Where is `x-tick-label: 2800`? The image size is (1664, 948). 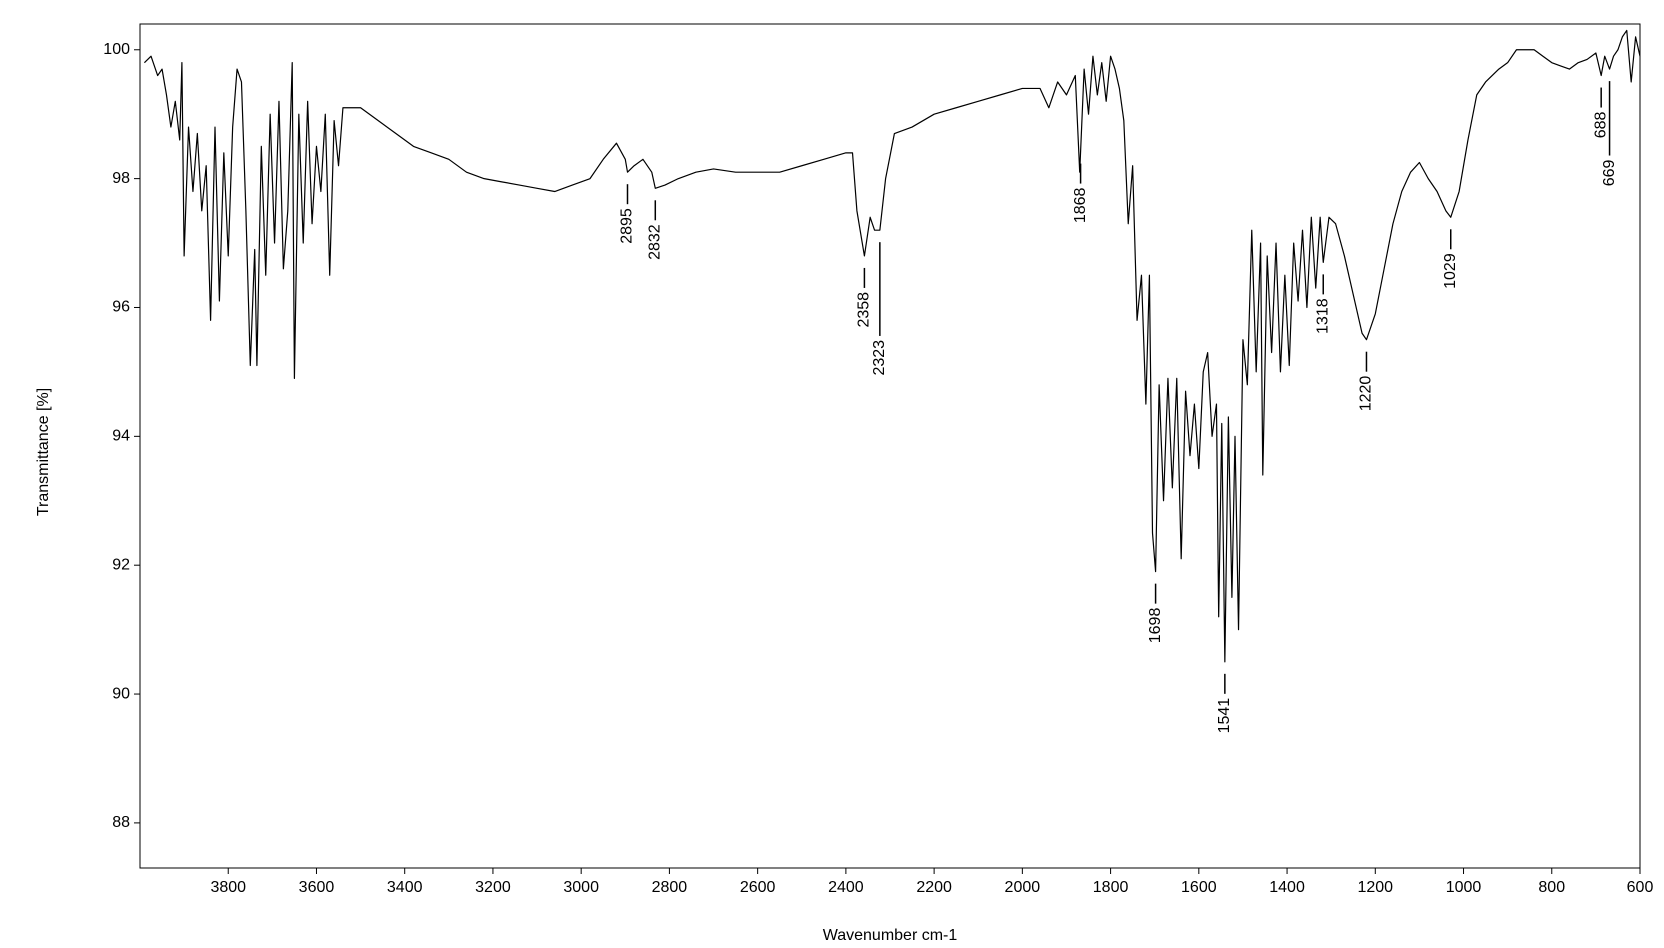 x-tick-label: 2800 is located at coordinates (670, 887).